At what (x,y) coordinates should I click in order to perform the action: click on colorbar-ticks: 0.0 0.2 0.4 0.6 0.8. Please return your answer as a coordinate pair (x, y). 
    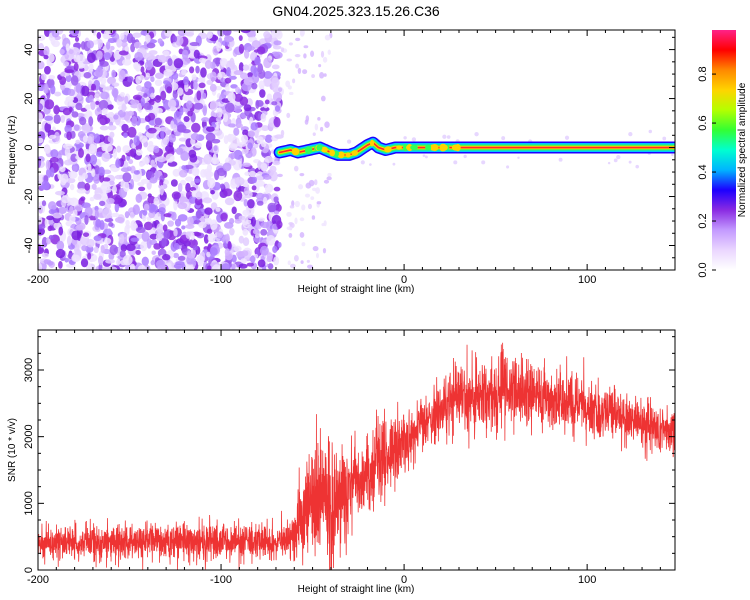
    Looking at the image, I should click on (706, 172).